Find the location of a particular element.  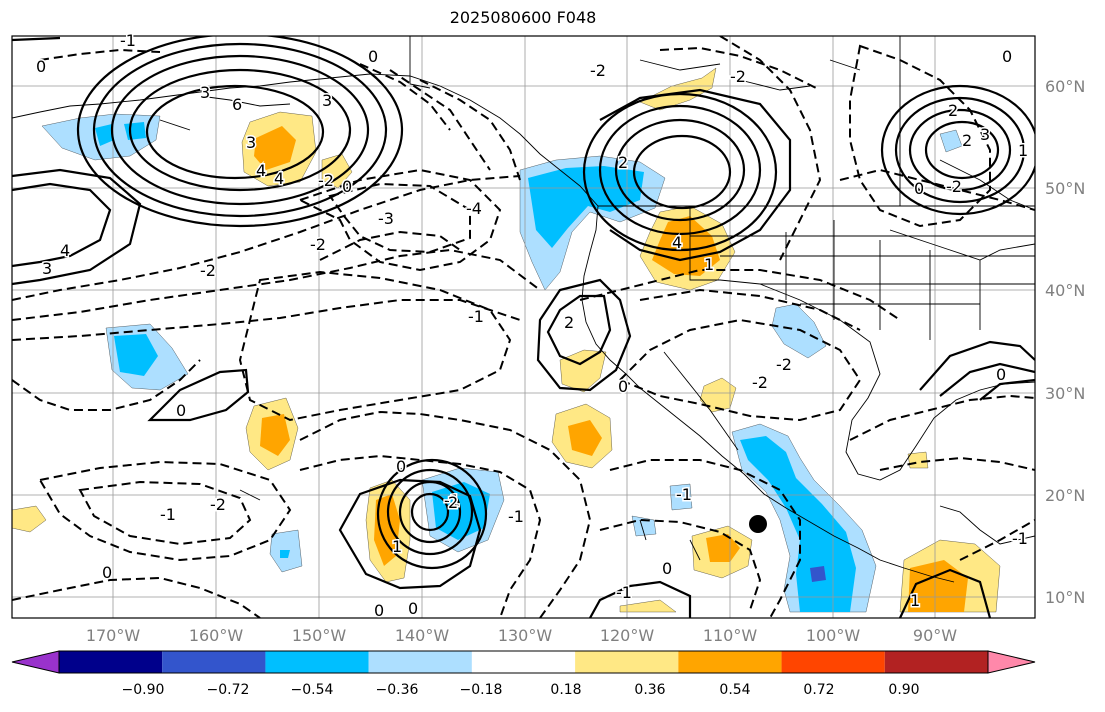

lon-label-90w: 90°W is located at coordinates (935, 635).